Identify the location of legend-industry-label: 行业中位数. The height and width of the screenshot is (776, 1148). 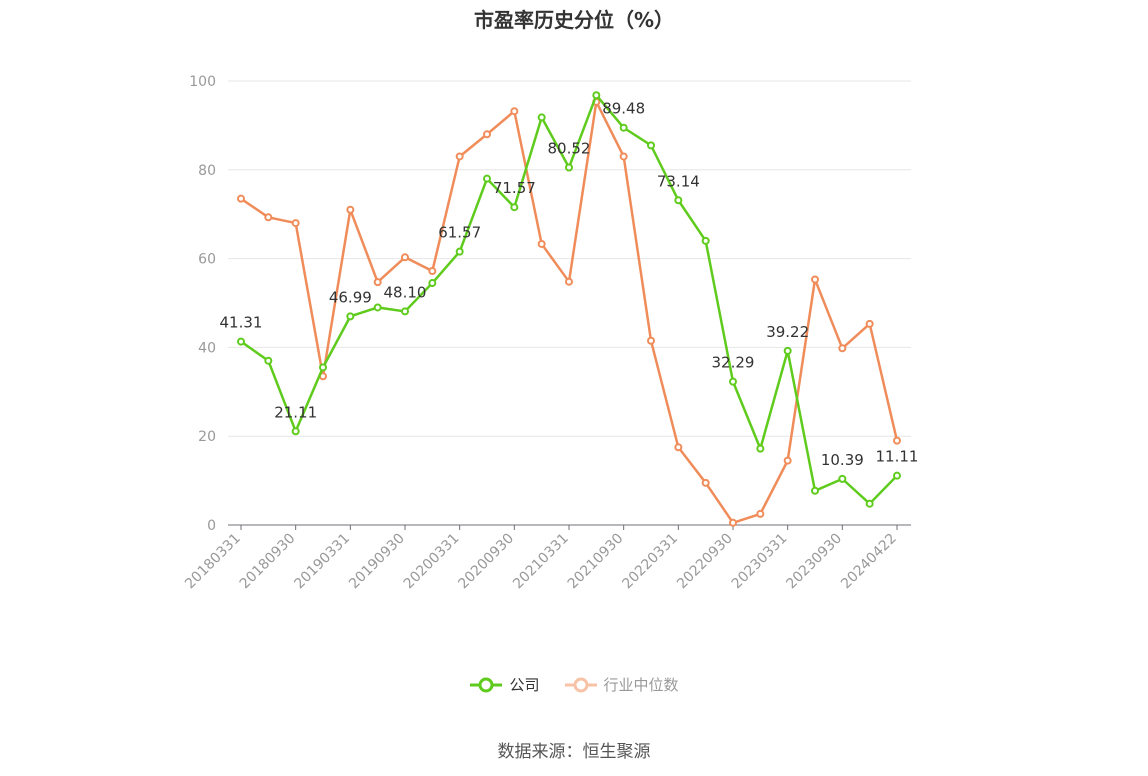
(641, 685).